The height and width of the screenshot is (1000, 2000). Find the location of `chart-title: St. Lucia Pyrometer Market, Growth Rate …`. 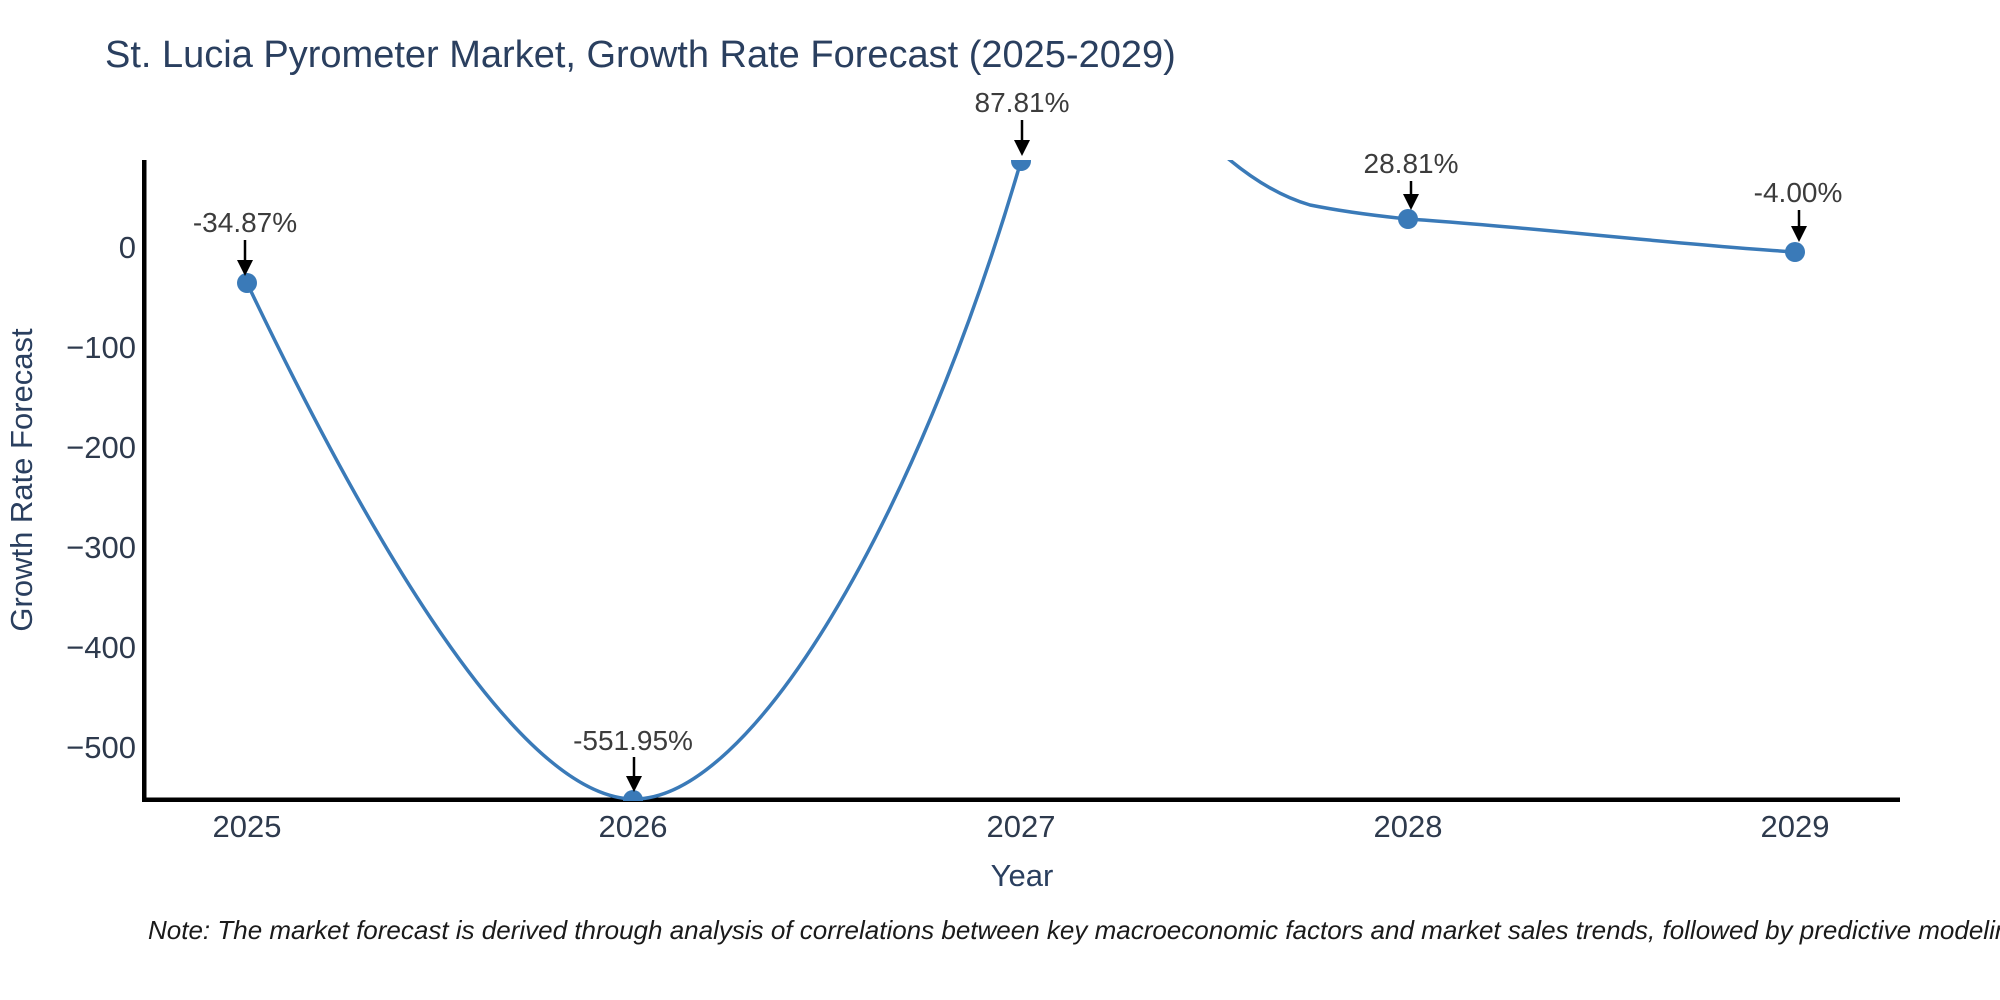

chart-title: St. Lucia Pyrometer Market, Growth Rate … is located at coordinates (640, 55).